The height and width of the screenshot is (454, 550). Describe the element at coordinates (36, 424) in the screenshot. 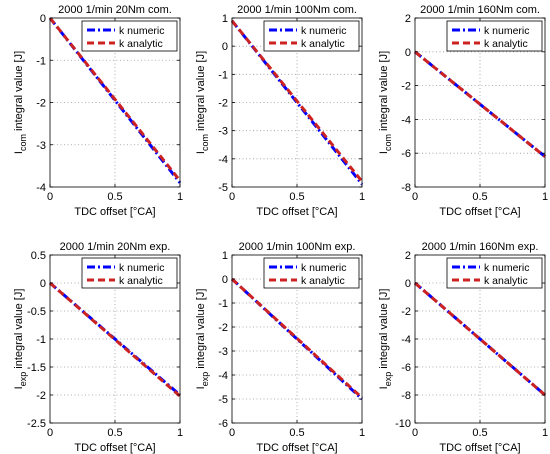

I see `y-tick-label: -2.5` at that location.